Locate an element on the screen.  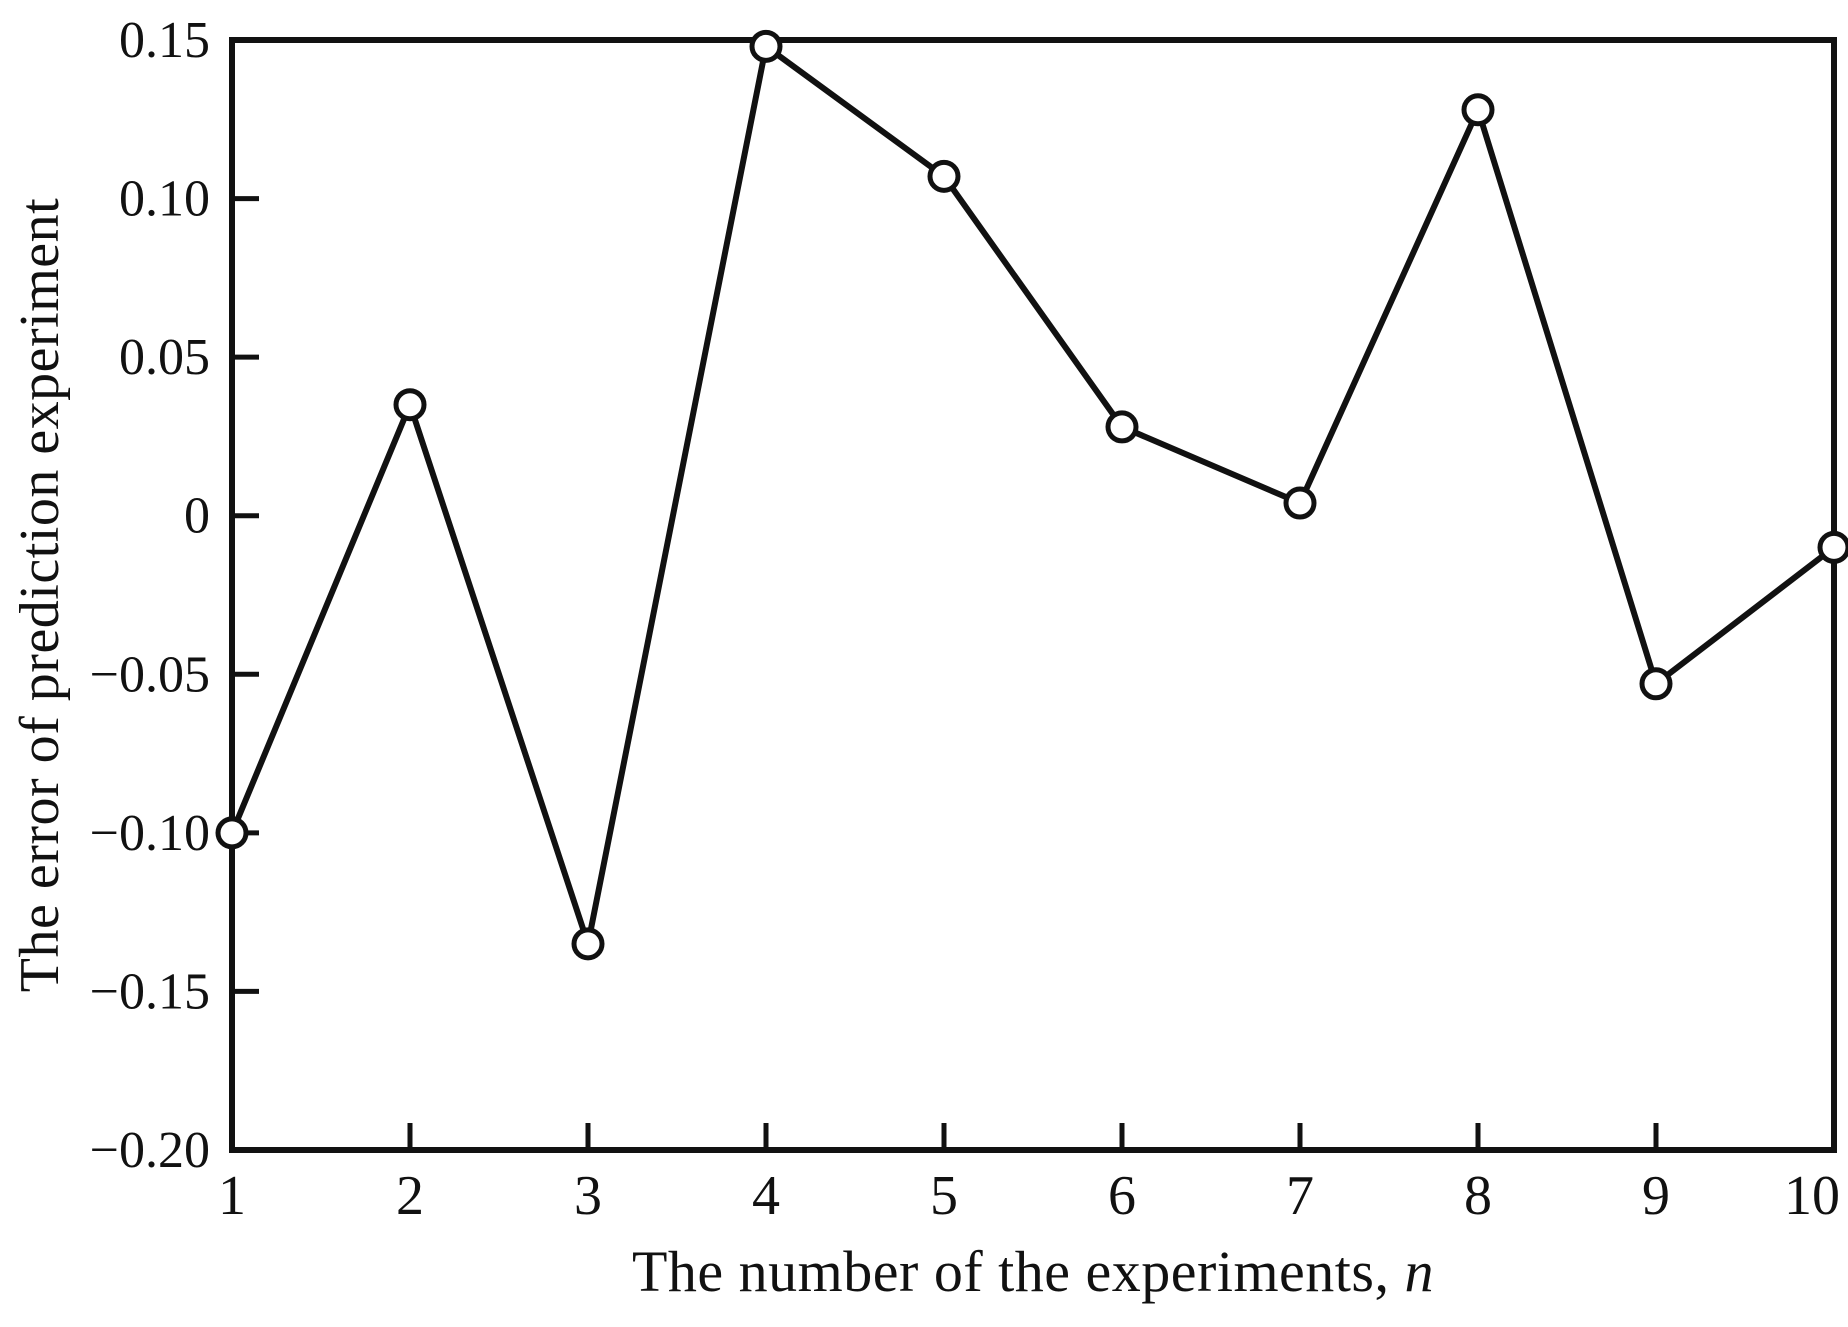
y-tick-label: −0.05 is located at coordinates (150, 674).